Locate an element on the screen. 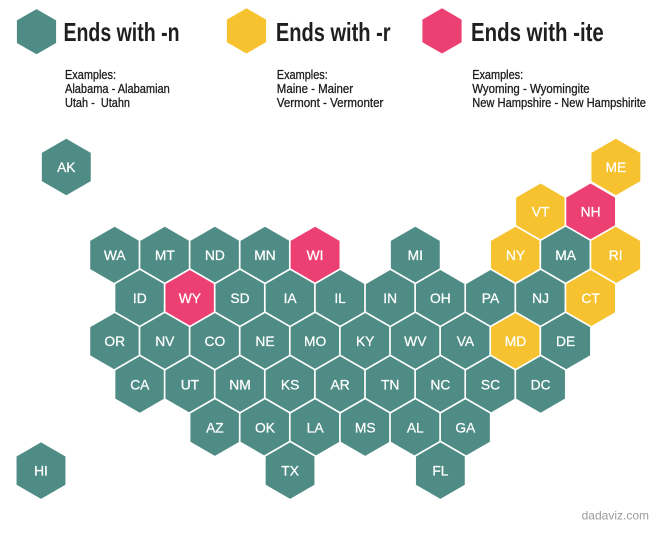 Image resolution: width=660 pixels, height=536 pixels. svg-text: MS is located at coordinates (365, 427).